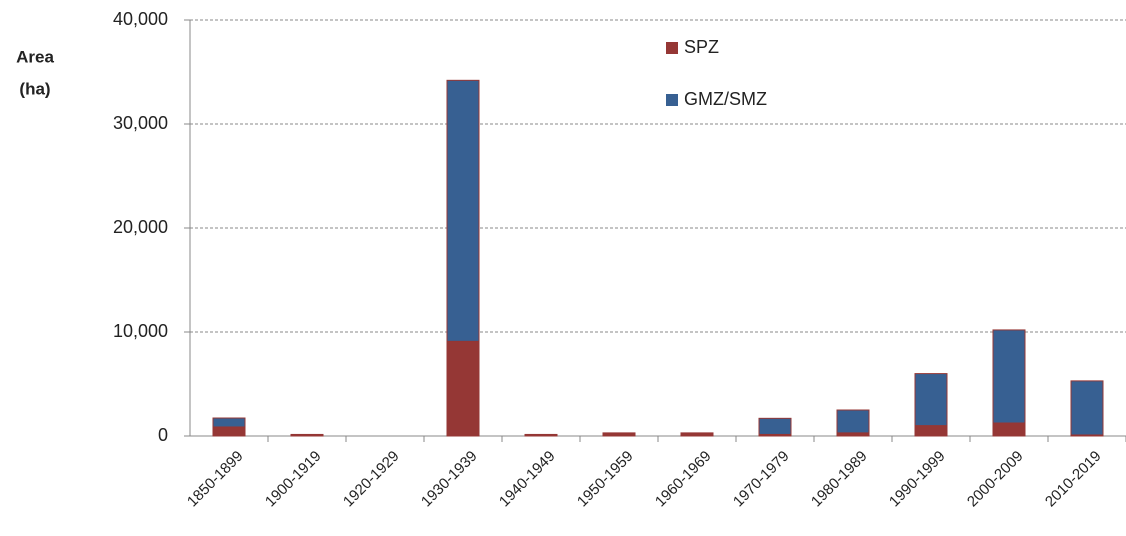  I want to click on x-tick-label: 1850-1899, so click(215, 479).